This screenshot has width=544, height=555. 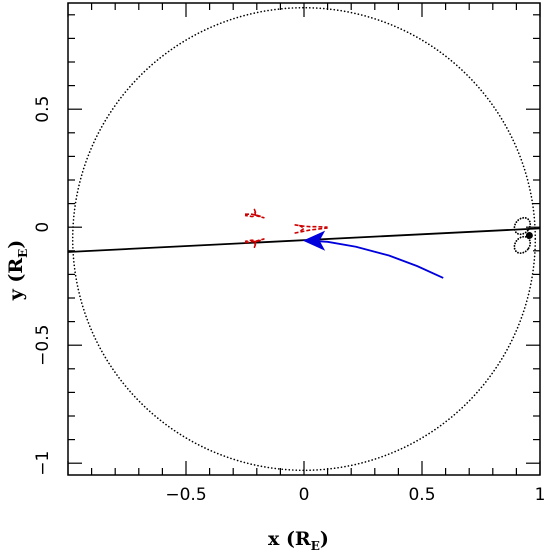 I want to click on y-axis-title-sub: E, so click(x=23, y=253).